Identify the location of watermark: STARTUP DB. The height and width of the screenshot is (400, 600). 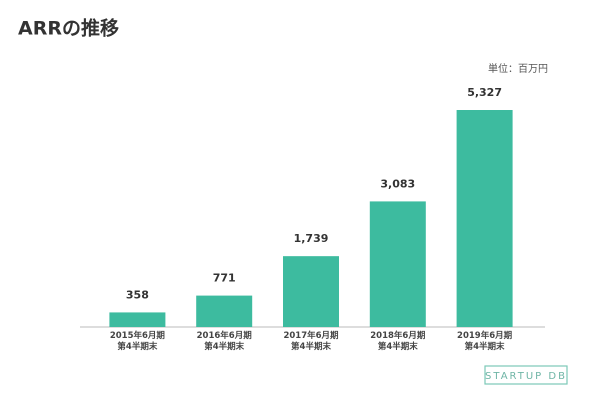
(526, 376).